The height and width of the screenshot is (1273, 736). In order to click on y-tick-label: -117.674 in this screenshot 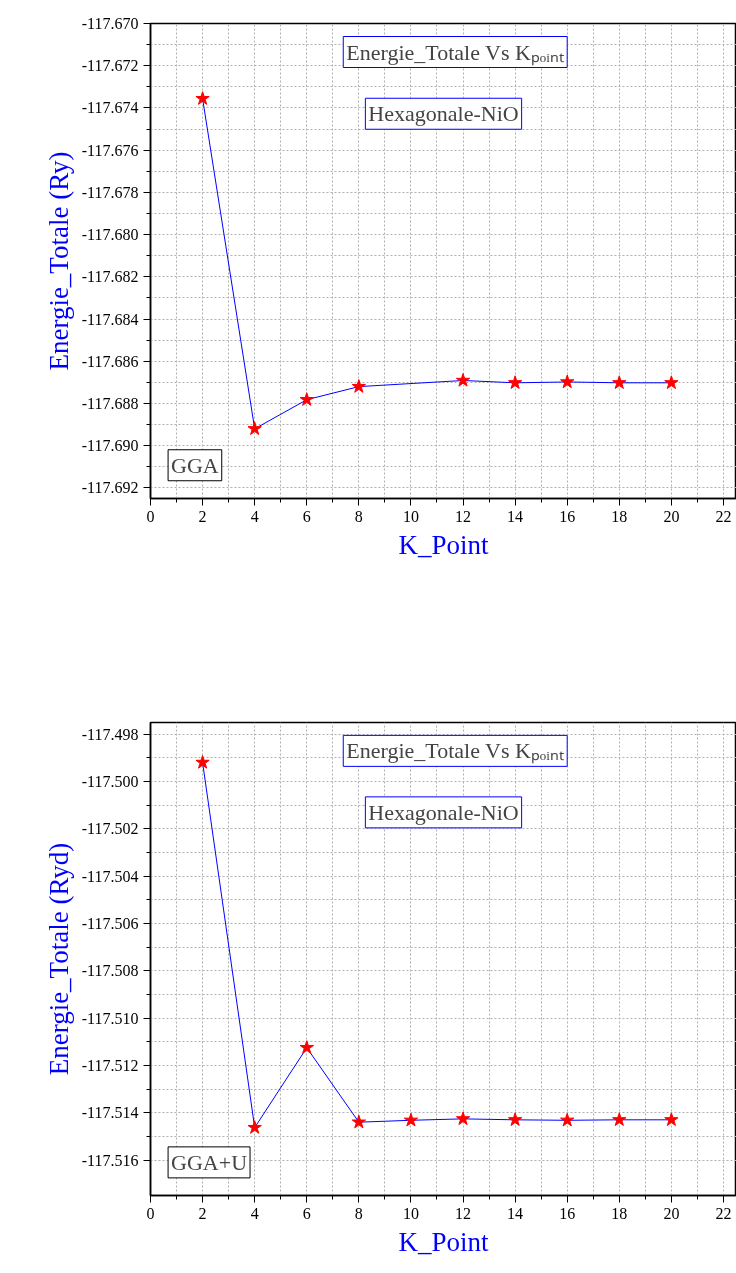, I will do `click(110, 108)`.